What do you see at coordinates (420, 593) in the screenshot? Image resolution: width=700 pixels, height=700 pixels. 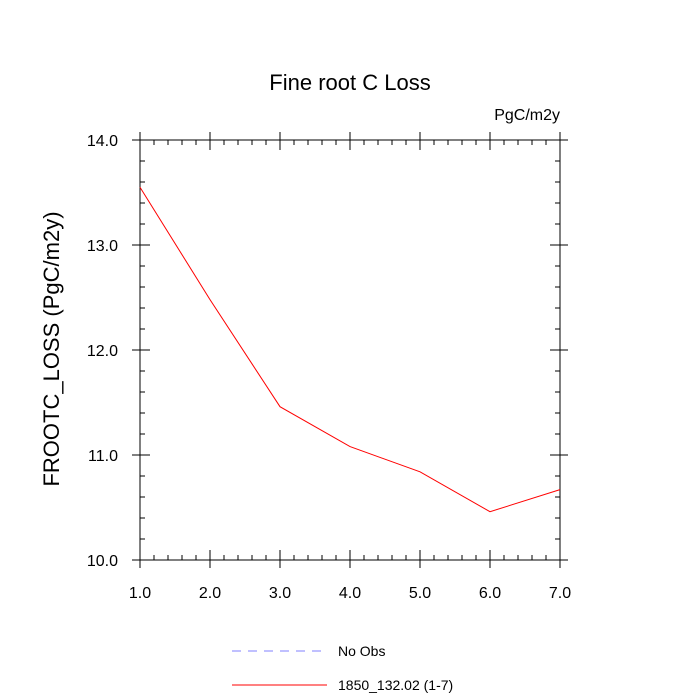 I see `x-tick-label: 5.0` at bounding box center [420, 593].